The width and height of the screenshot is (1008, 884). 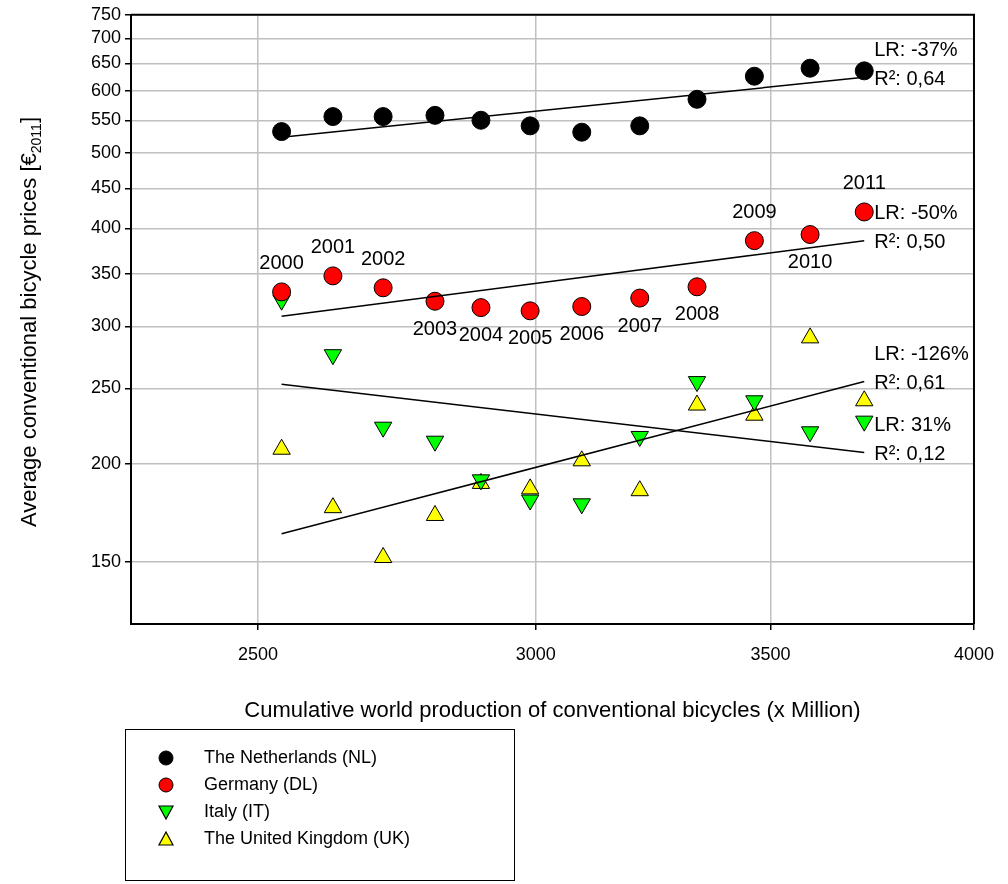 What do you see at coordinates (105, 387) in the screenshot?
I see `y-tick-label: 250` at bounding box center [105, 387].